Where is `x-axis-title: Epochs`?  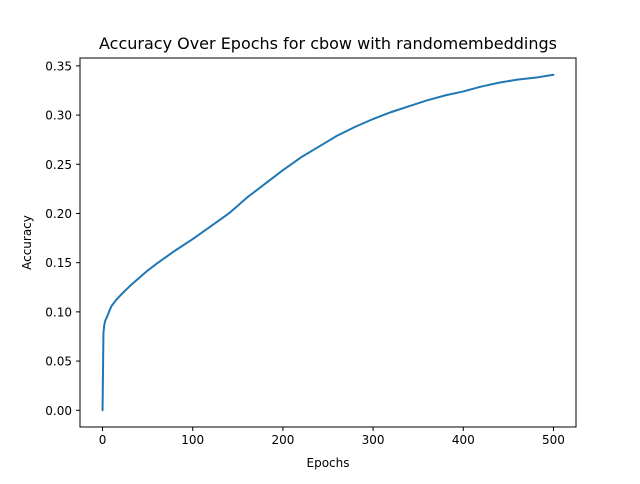
x-axis-title: Epochs is located at coordinates (328, 463).